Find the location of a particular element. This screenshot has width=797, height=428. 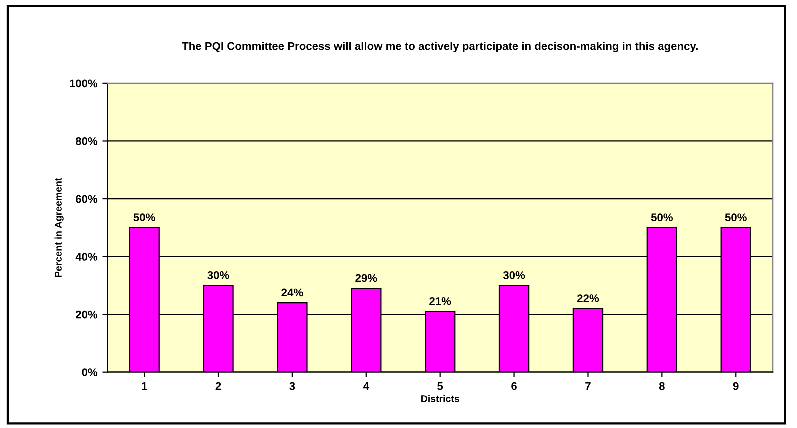

y-tick-label: 20% is located at coordinates (87, 314).